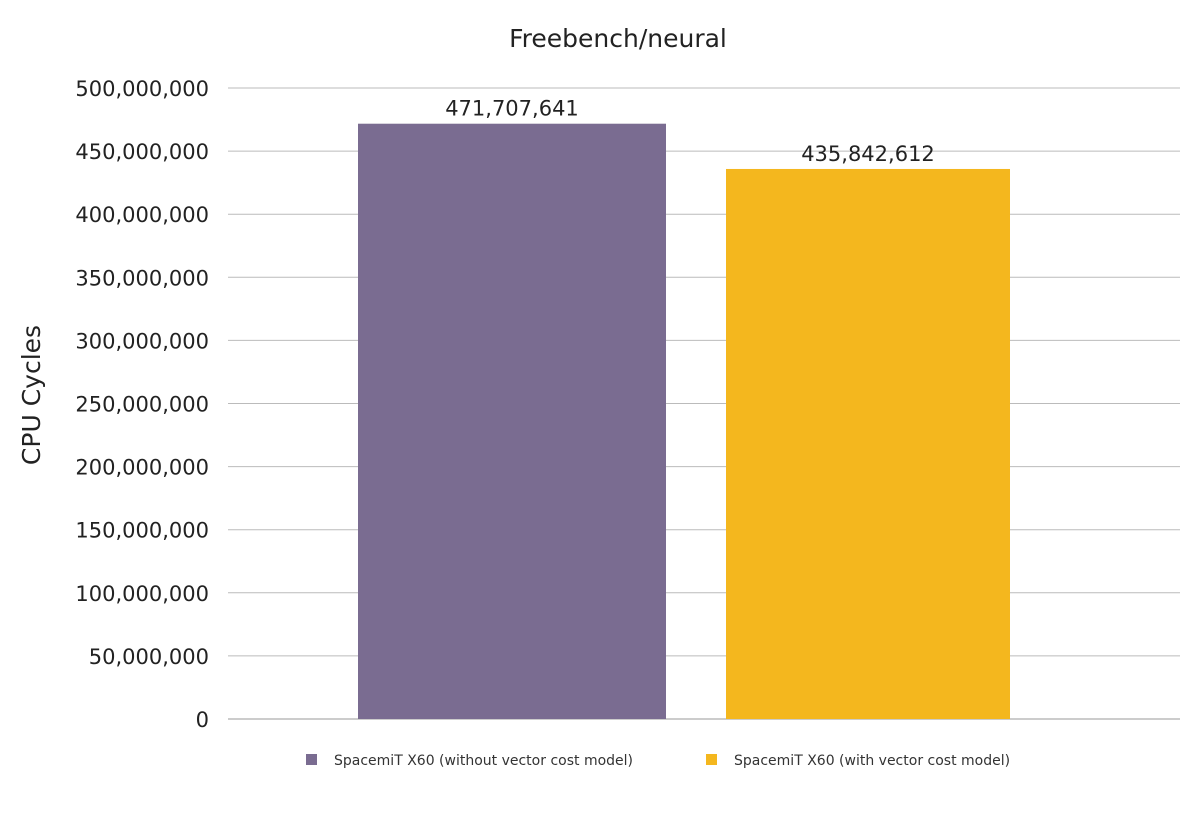  Describe the element at coordinates (483, 761) in the screenshot. I see `legend-label: SpacemiT X60 (without vector cost model)` at that location.